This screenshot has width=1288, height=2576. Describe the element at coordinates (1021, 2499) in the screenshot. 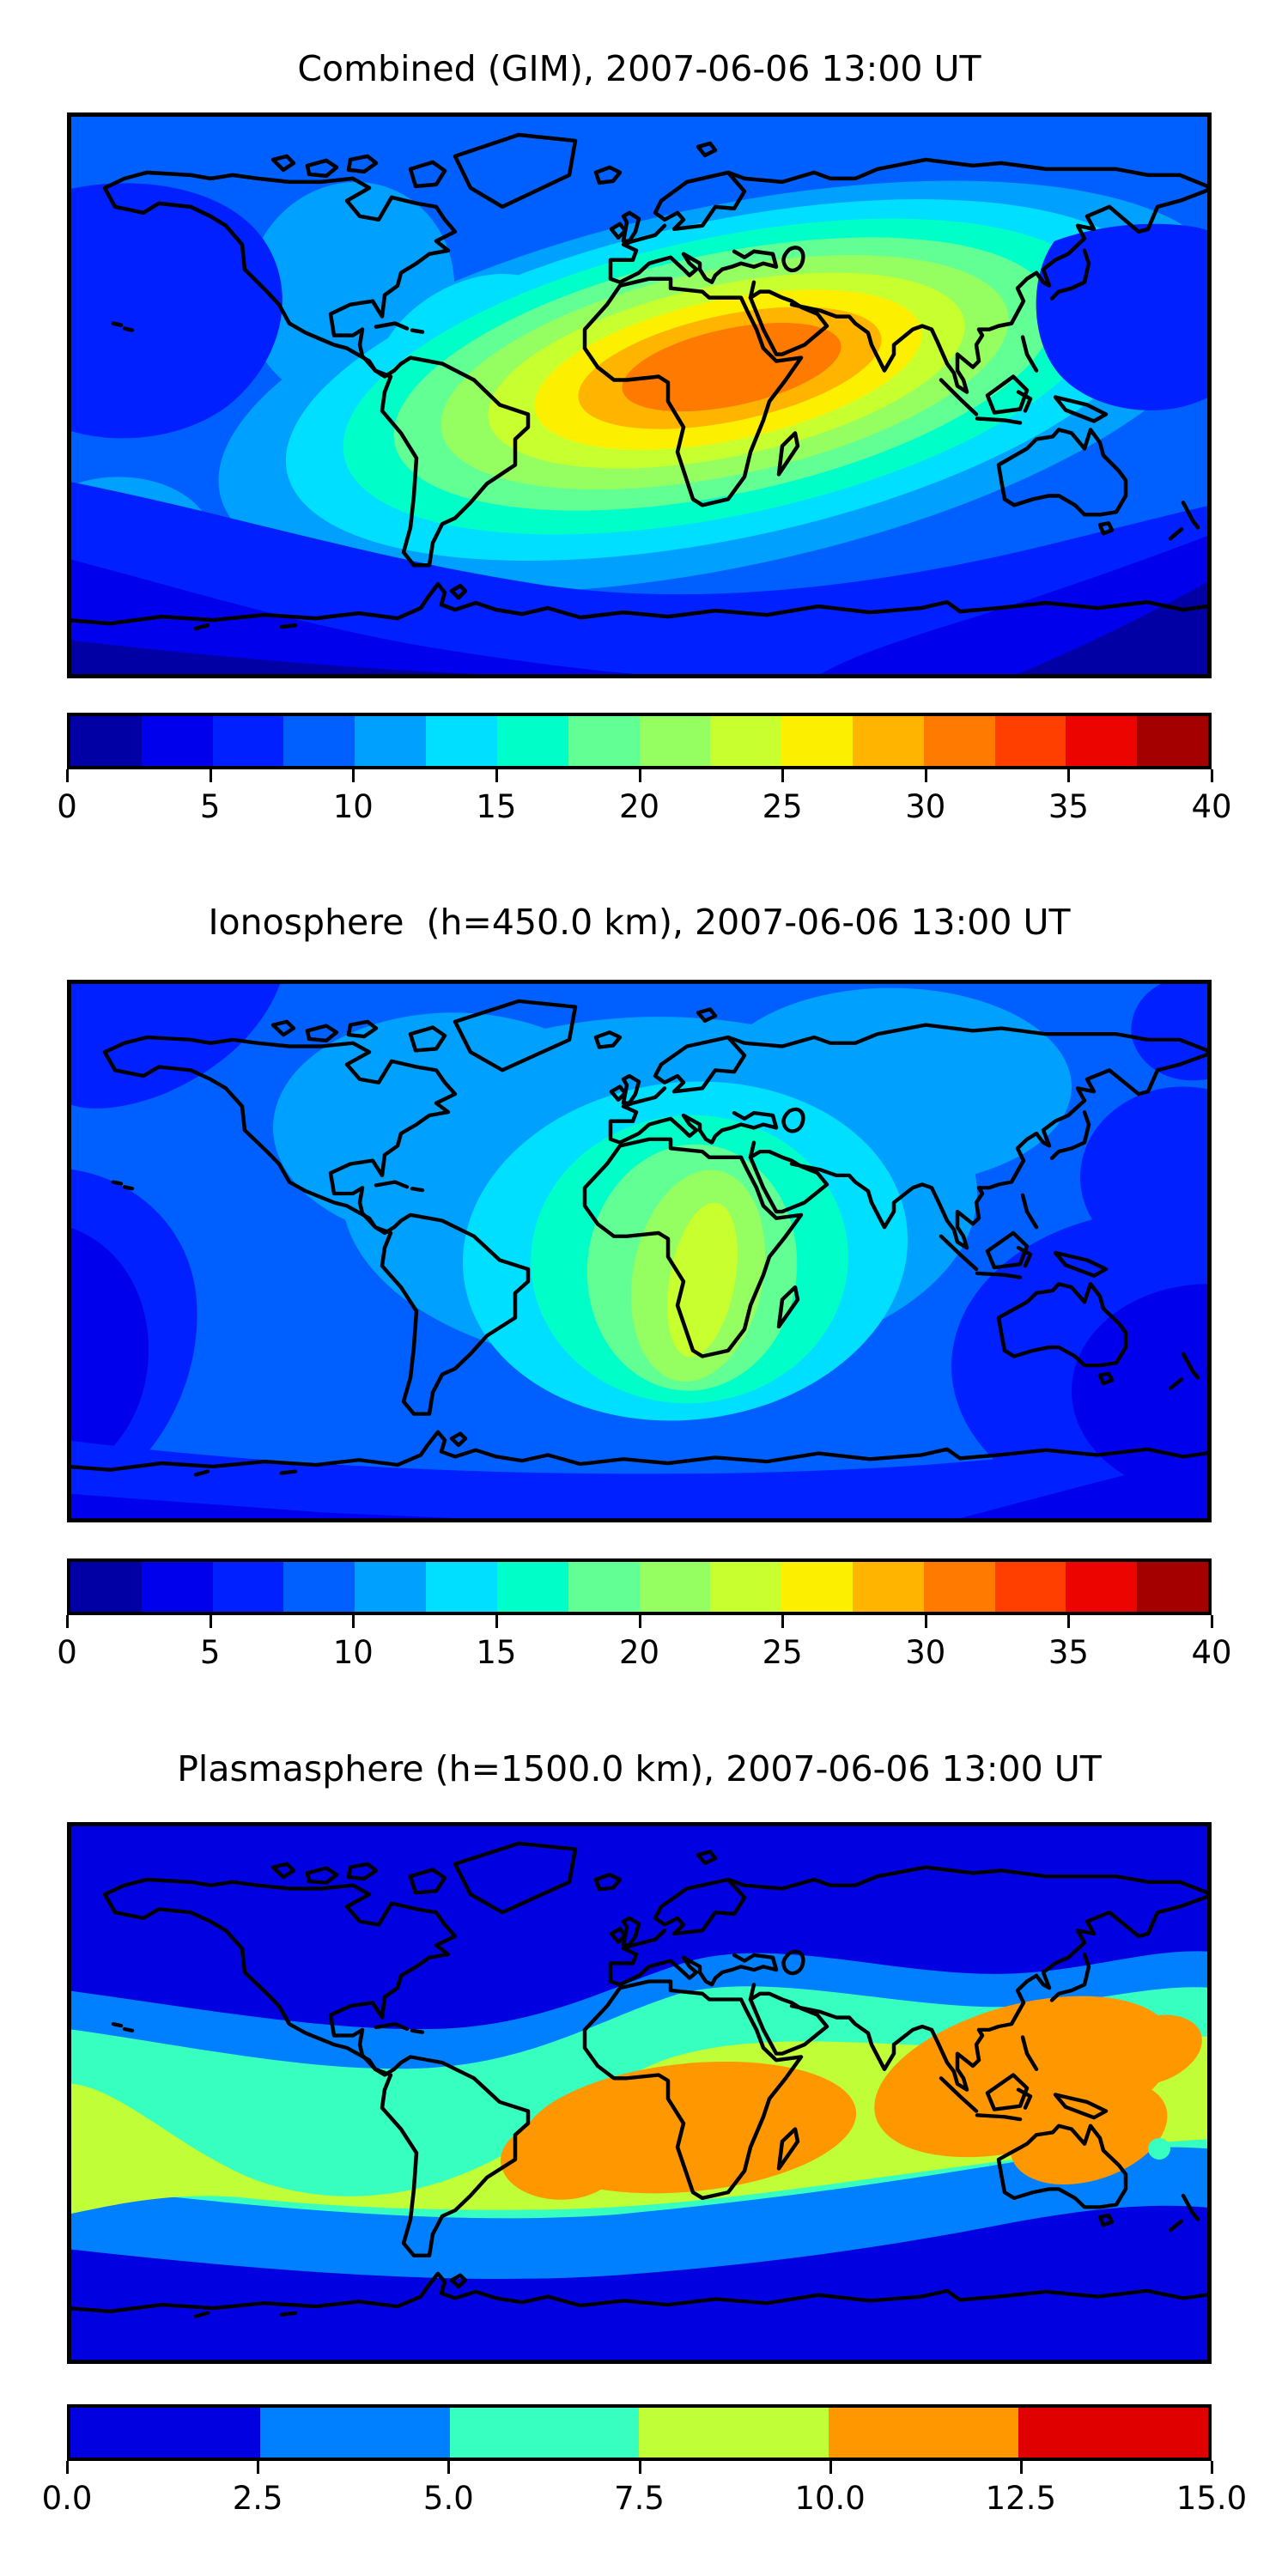

I see `colorbar-tick-label: 12.5` at that location.